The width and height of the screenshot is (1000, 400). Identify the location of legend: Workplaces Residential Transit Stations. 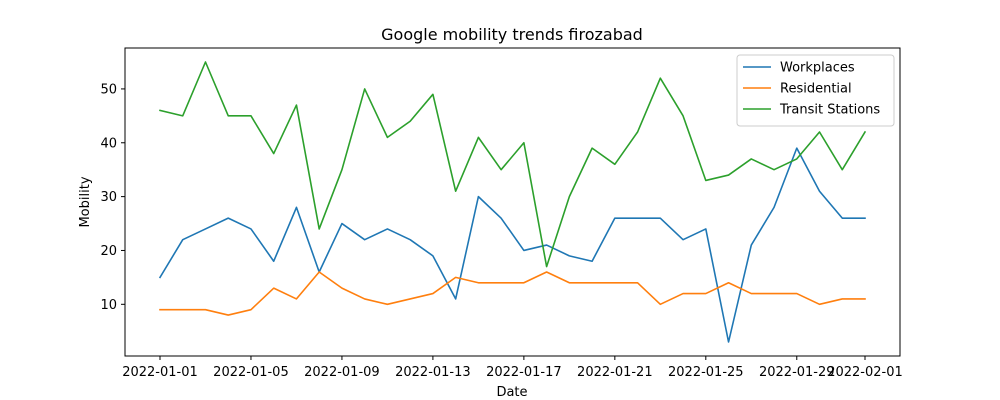
(815, 90).